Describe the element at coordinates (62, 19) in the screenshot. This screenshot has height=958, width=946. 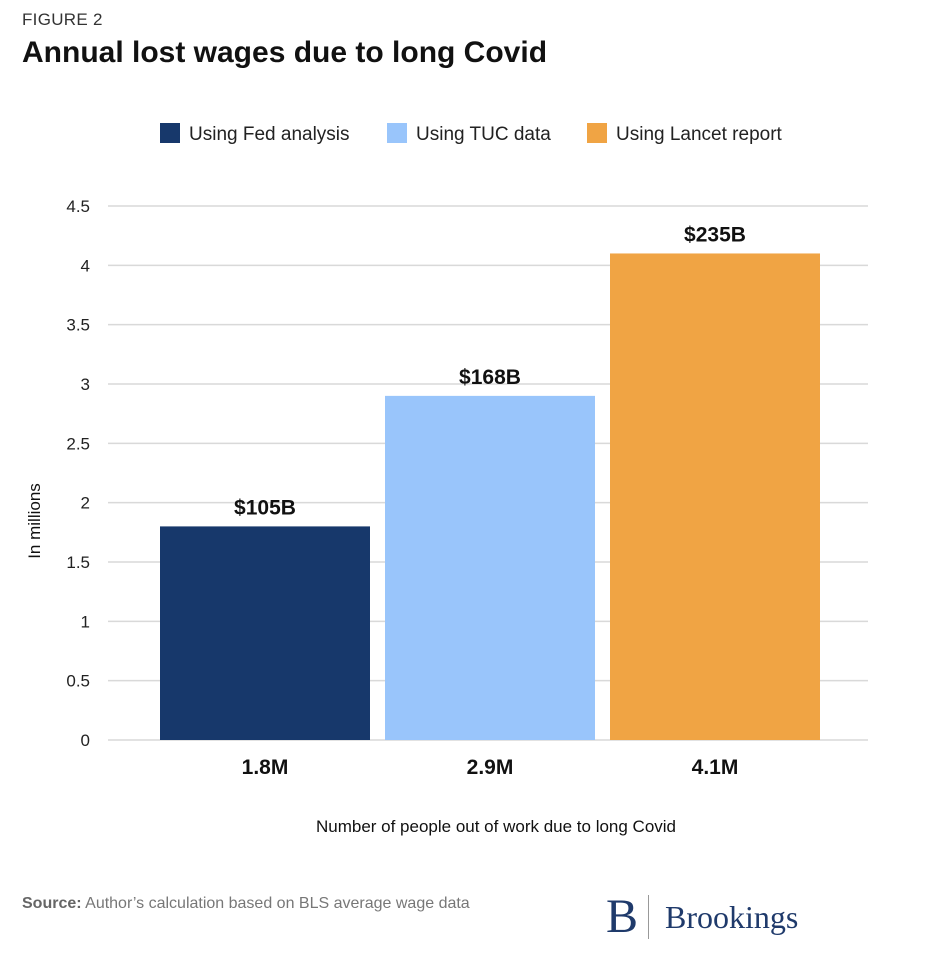
I see `figure-label: FIGURE 2` at that location.